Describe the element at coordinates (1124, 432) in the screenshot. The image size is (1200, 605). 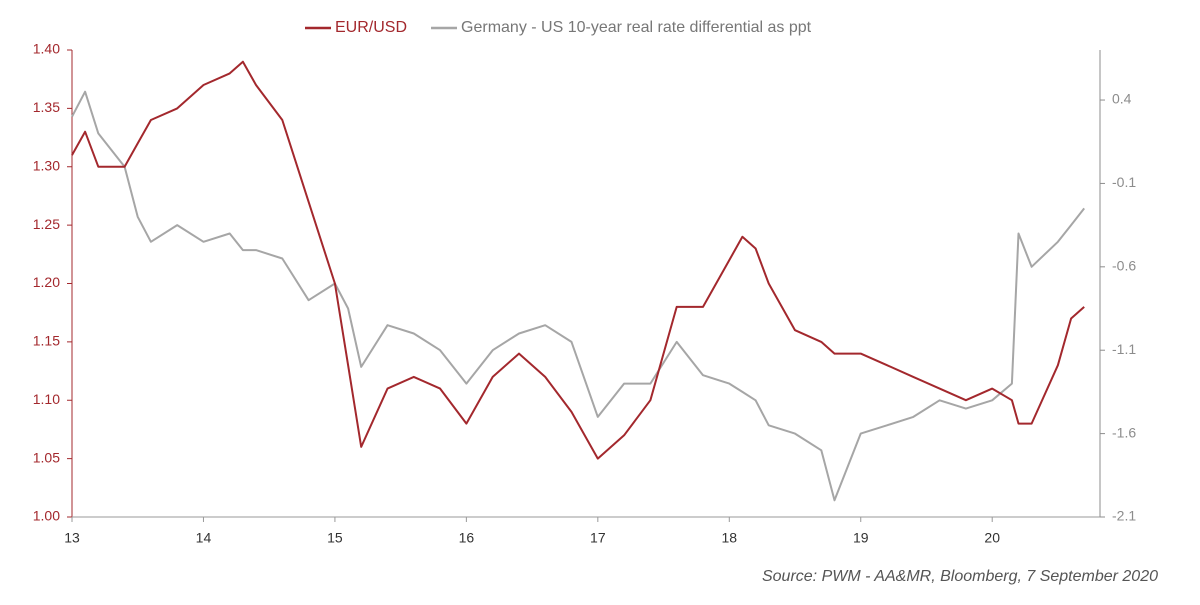
I see `y2-tick-label: -1.6` at that location.